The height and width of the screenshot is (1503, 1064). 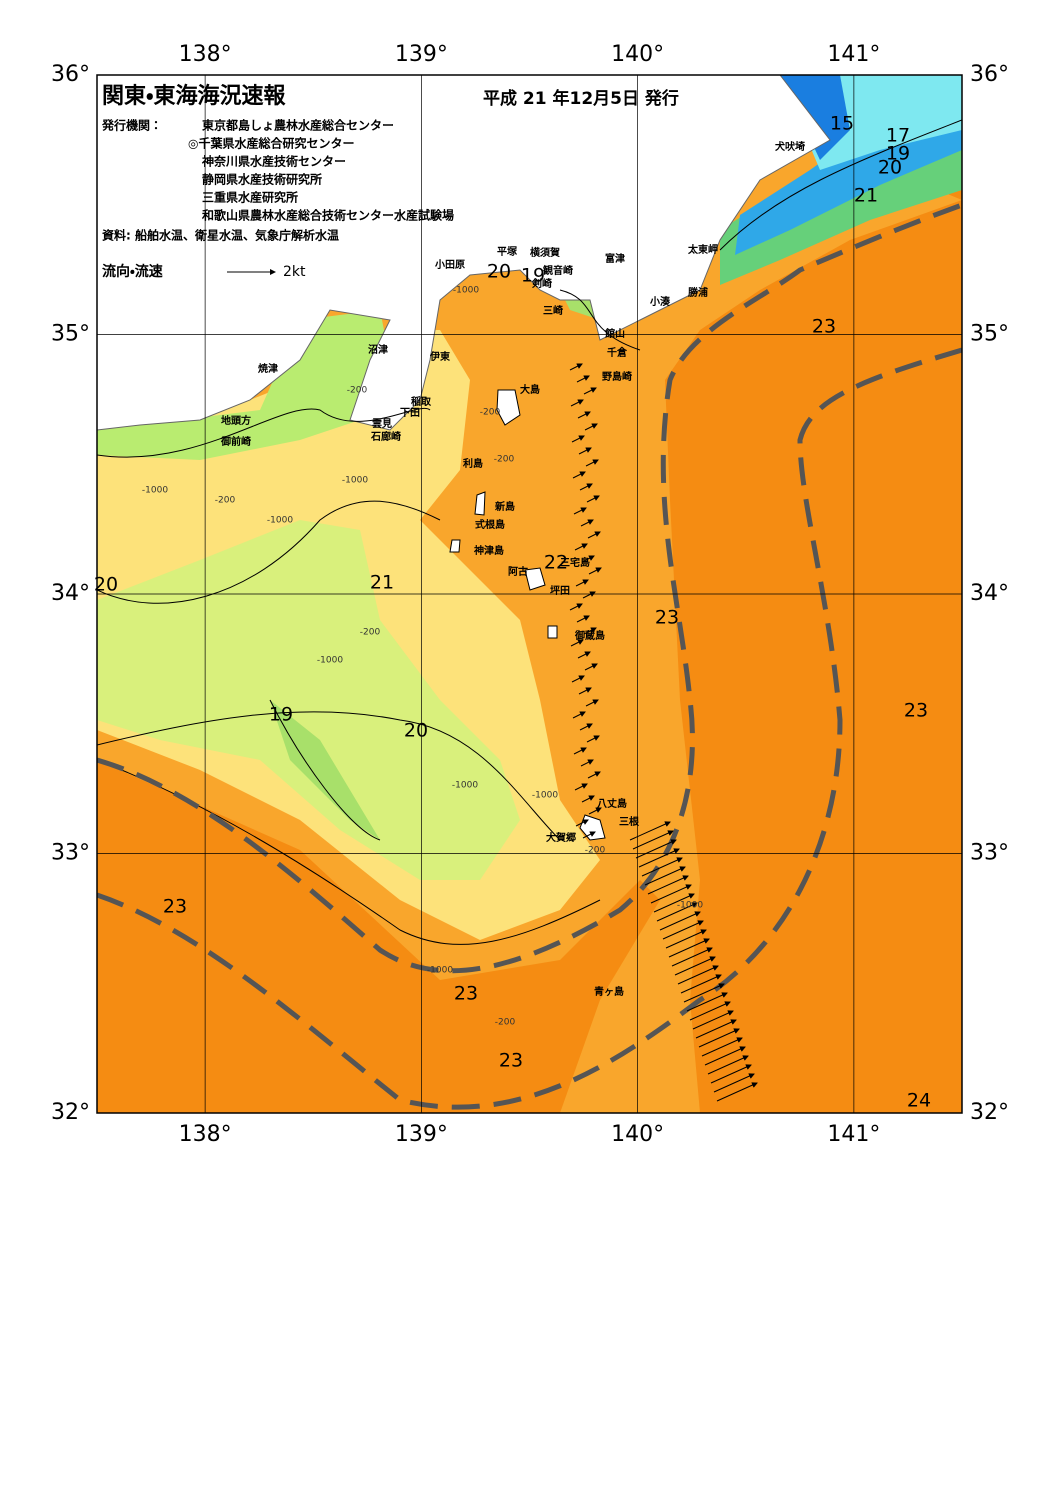 What do you see at coordinates (250, 197) in the screenshot?
I see `issuer: 三重県水産研究所` at bounding box center [250, 197].